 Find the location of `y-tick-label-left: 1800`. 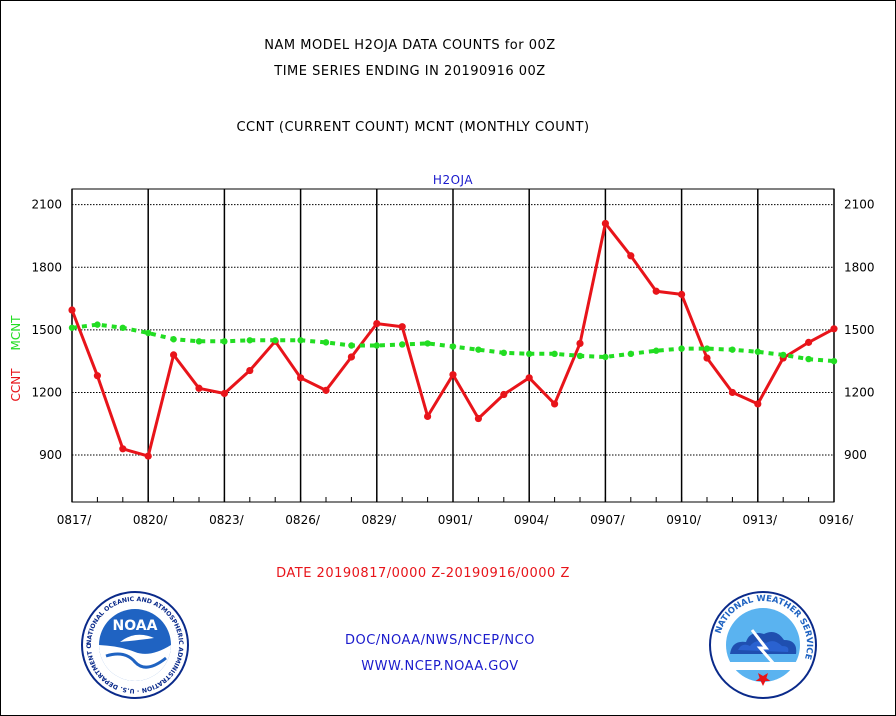

y-tick-label-left: 1800 is located at coordinates (46, 267).